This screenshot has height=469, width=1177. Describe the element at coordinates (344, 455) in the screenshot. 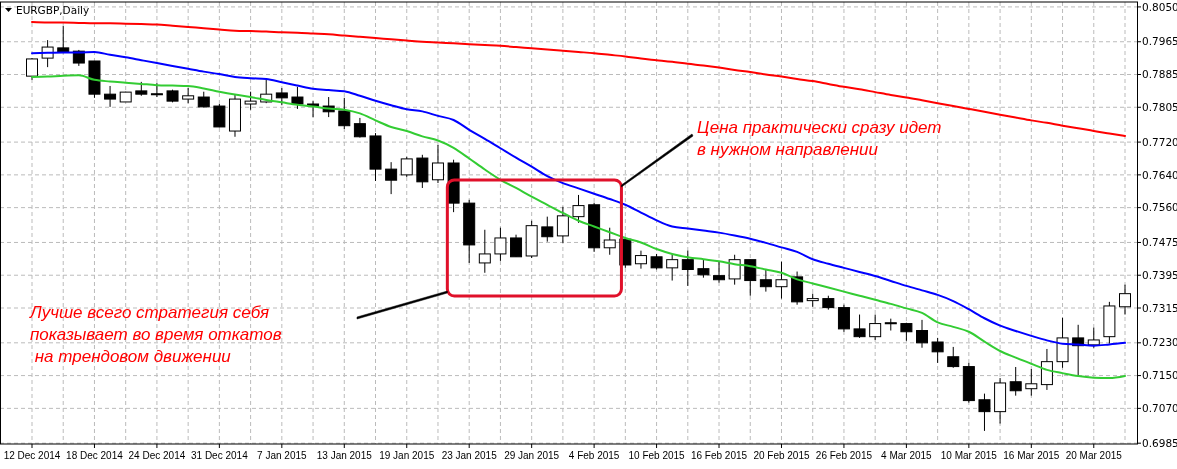

I see `x-tick-label: 13 Jan 2015` at that location.